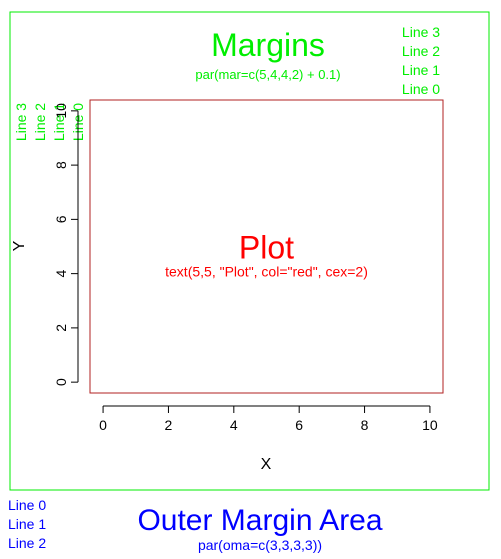 The image size is (501, 559). I want to click on y-tick-label: 4, so click(61, 274).